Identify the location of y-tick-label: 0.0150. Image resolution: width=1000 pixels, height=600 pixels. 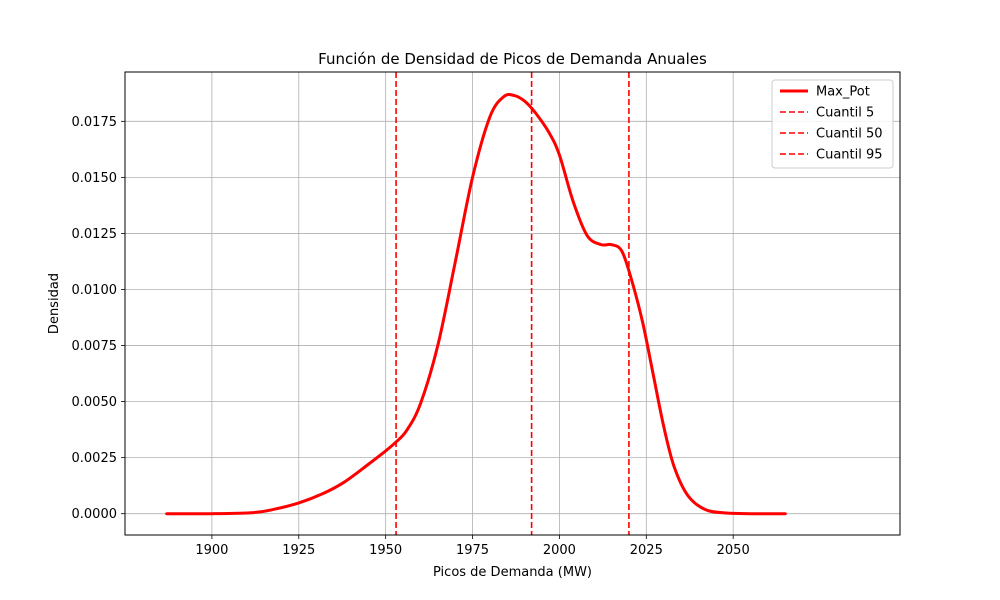
(95, 178).